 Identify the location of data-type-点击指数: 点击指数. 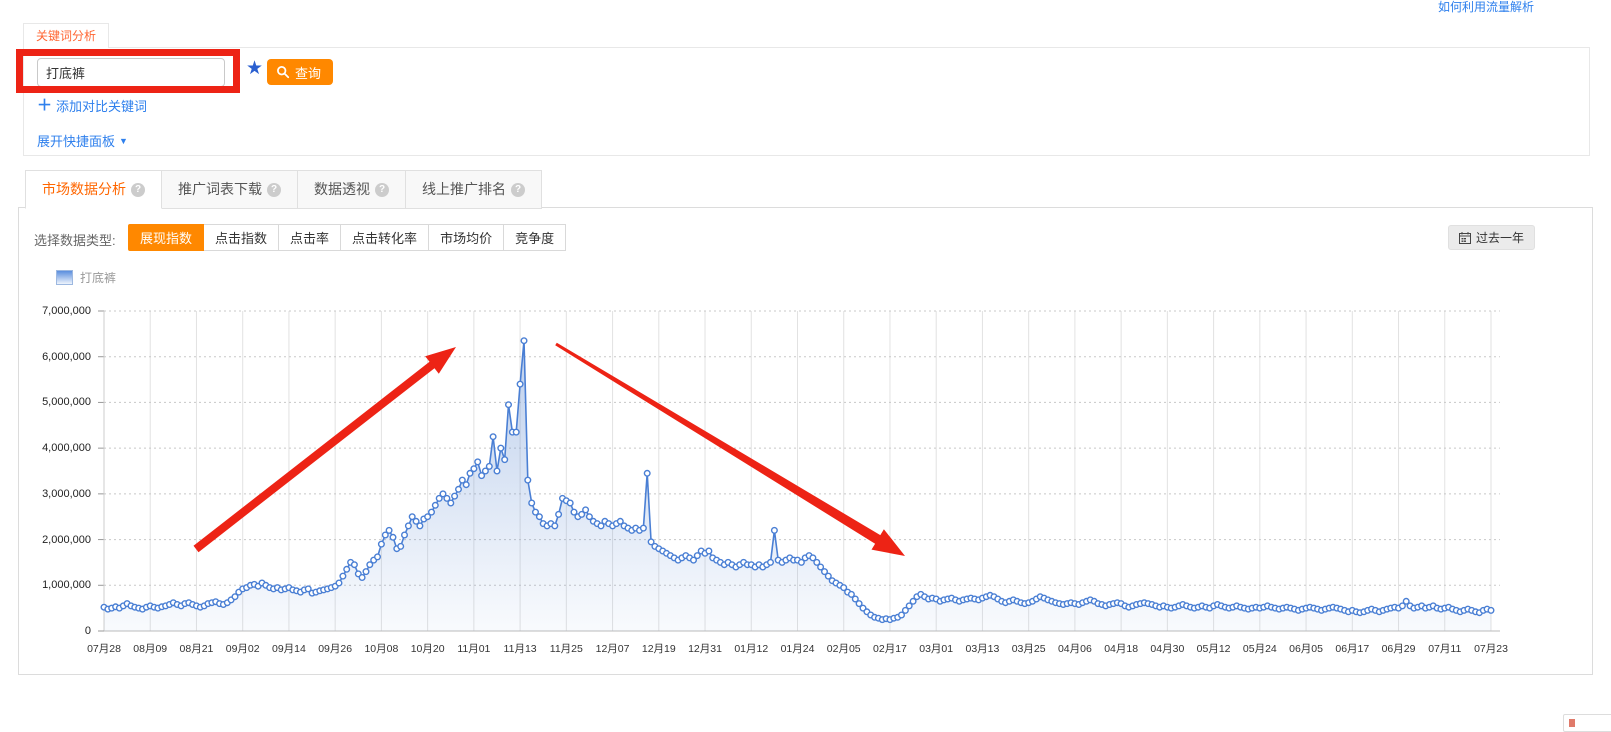
(242, 237).